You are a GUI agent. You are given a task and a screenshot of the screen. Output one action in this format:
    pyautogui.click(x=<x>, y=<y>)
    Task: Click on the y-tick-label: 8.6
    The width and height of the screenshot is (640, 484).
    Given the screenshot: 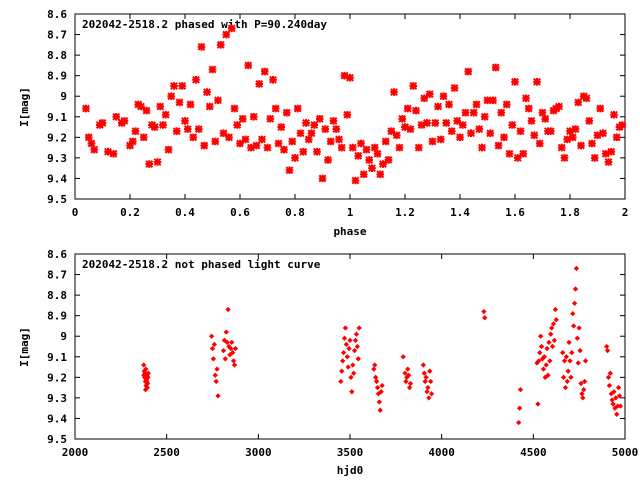 What is the action you would take?
    pyautogui.click(x=57, y=254)
    